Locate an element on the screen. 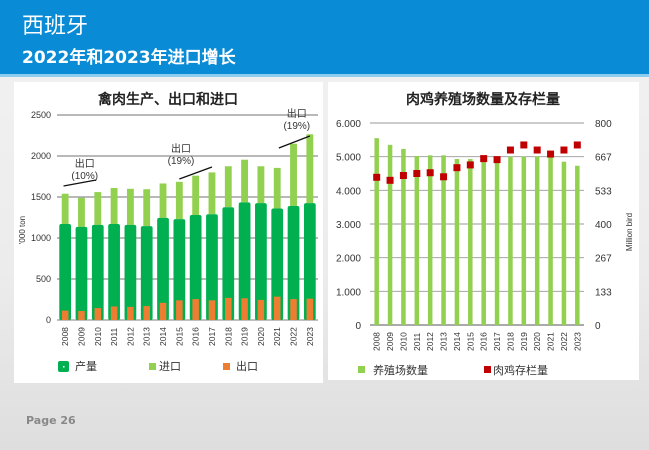 This screenshot has width=649, height=450. legend-label-farms: 养殖场数量 is located at coordinates (400, 370).